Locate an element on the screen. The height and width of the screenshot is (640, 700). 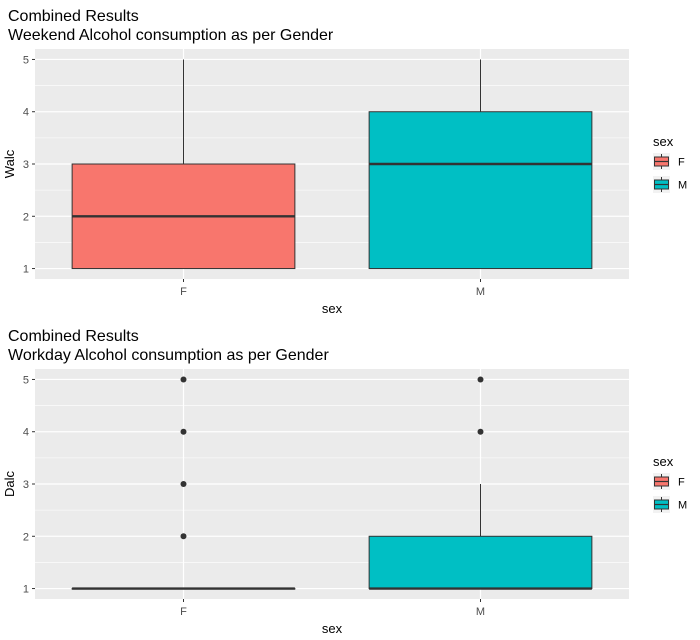
y-axis-label: Dalc is located at coordinates (9, 484).